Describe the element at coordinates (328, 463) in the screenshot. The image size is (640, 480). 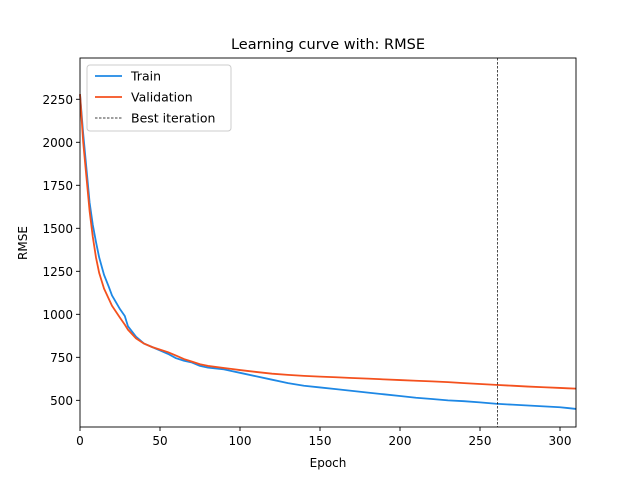
I see `x-axis-label: Epoch` at that location.